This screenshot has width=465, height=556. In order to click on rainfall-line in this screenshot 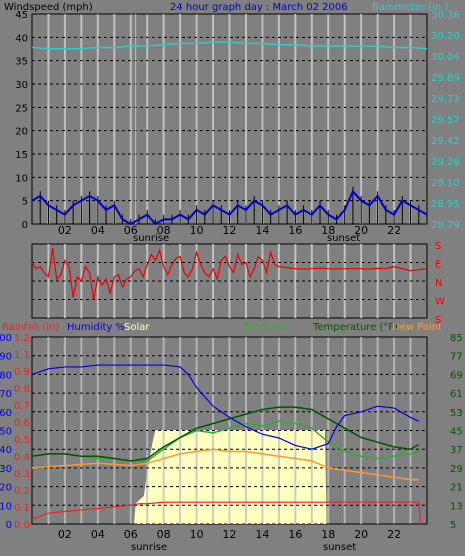, I will do `click(226, 513)`.